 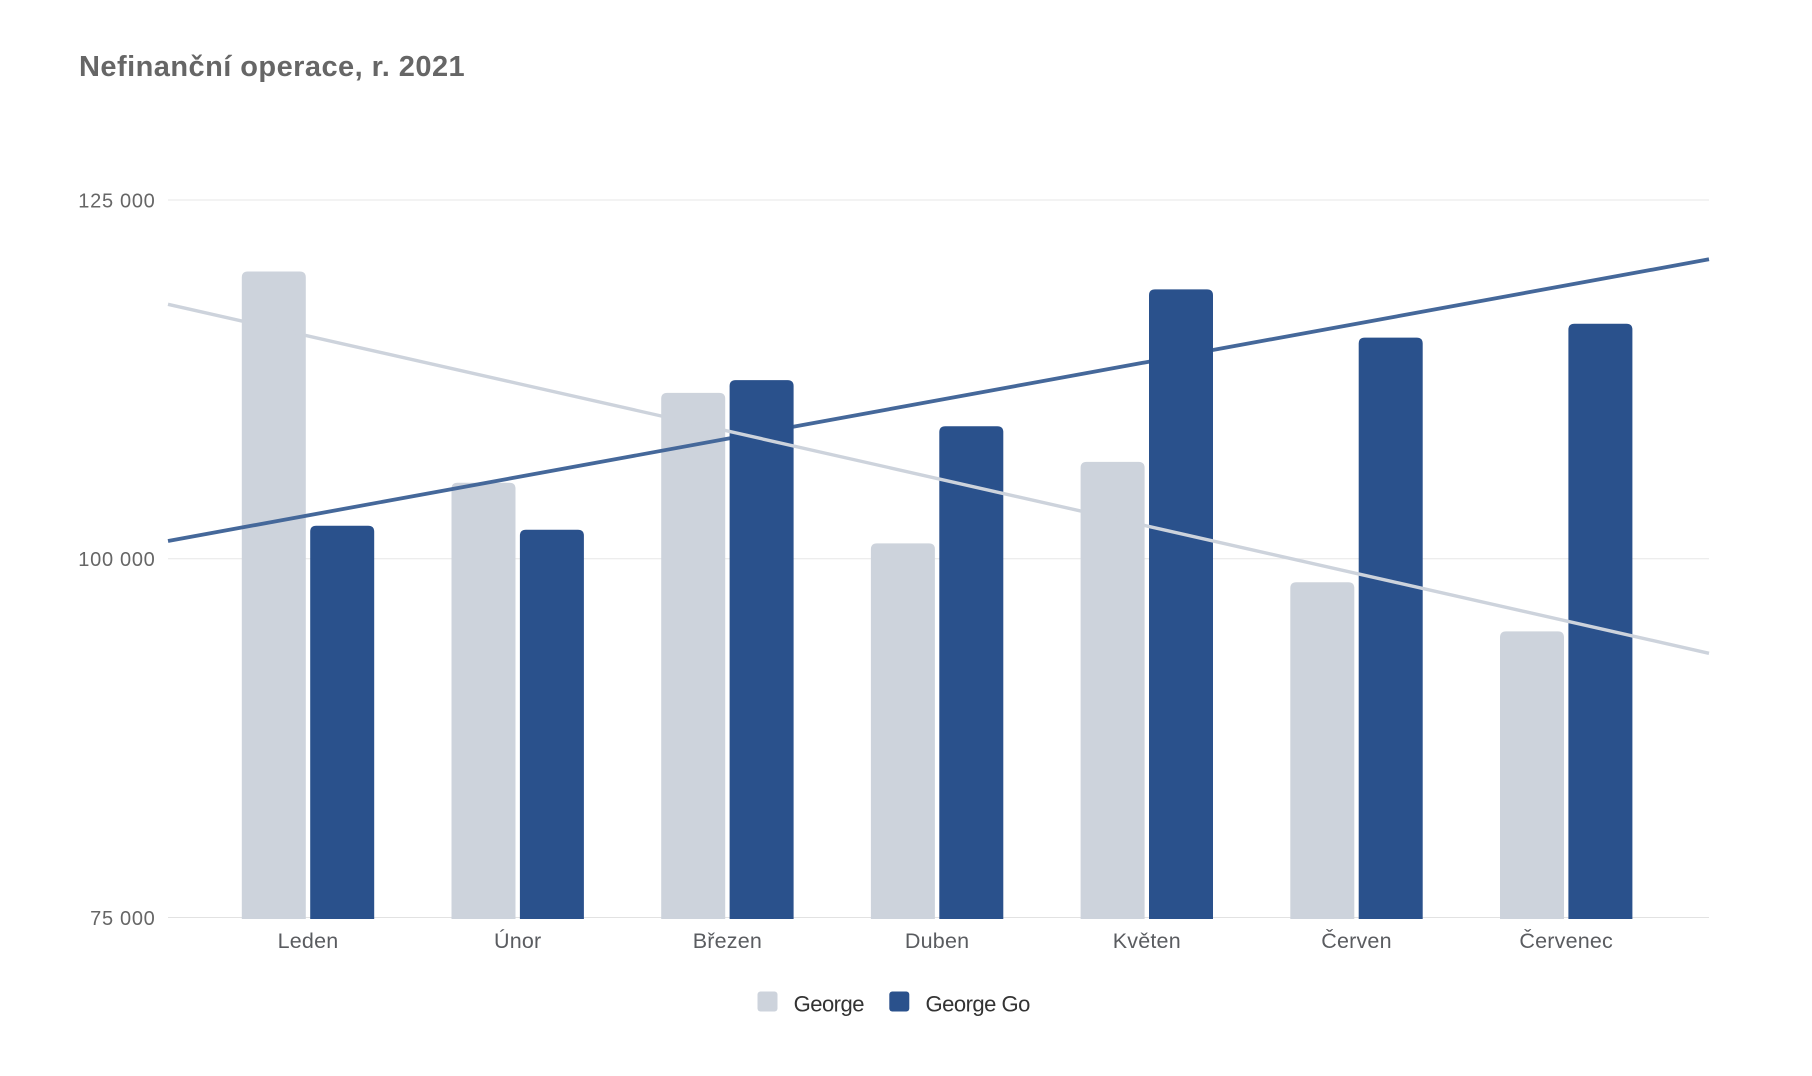 I want to click on svg-text: George, so click(x=829, y=1004).